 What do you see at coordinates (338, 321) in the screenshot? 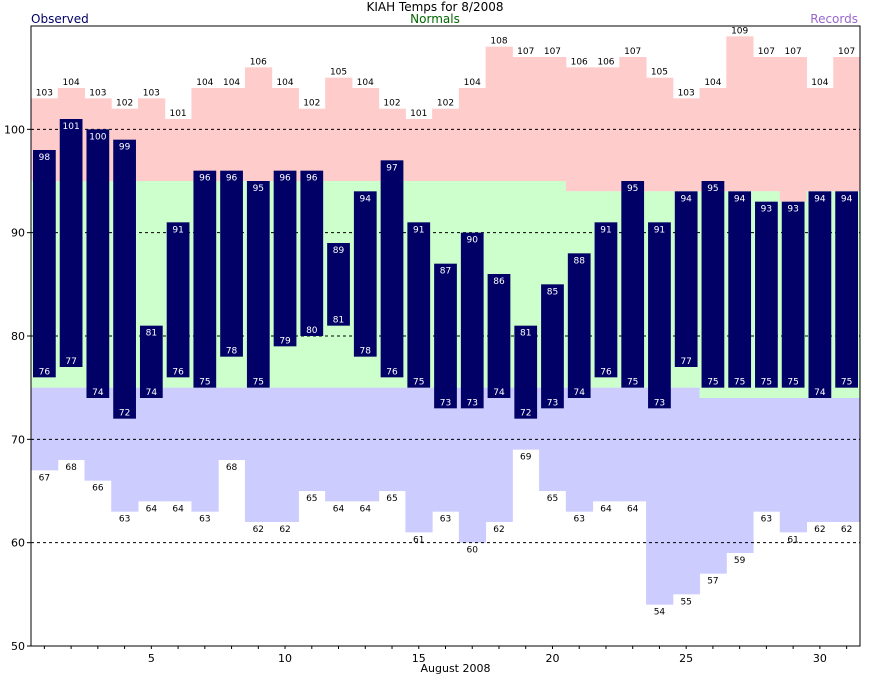
I see `observed-low-label: 81` at bounding box center [338, 321].